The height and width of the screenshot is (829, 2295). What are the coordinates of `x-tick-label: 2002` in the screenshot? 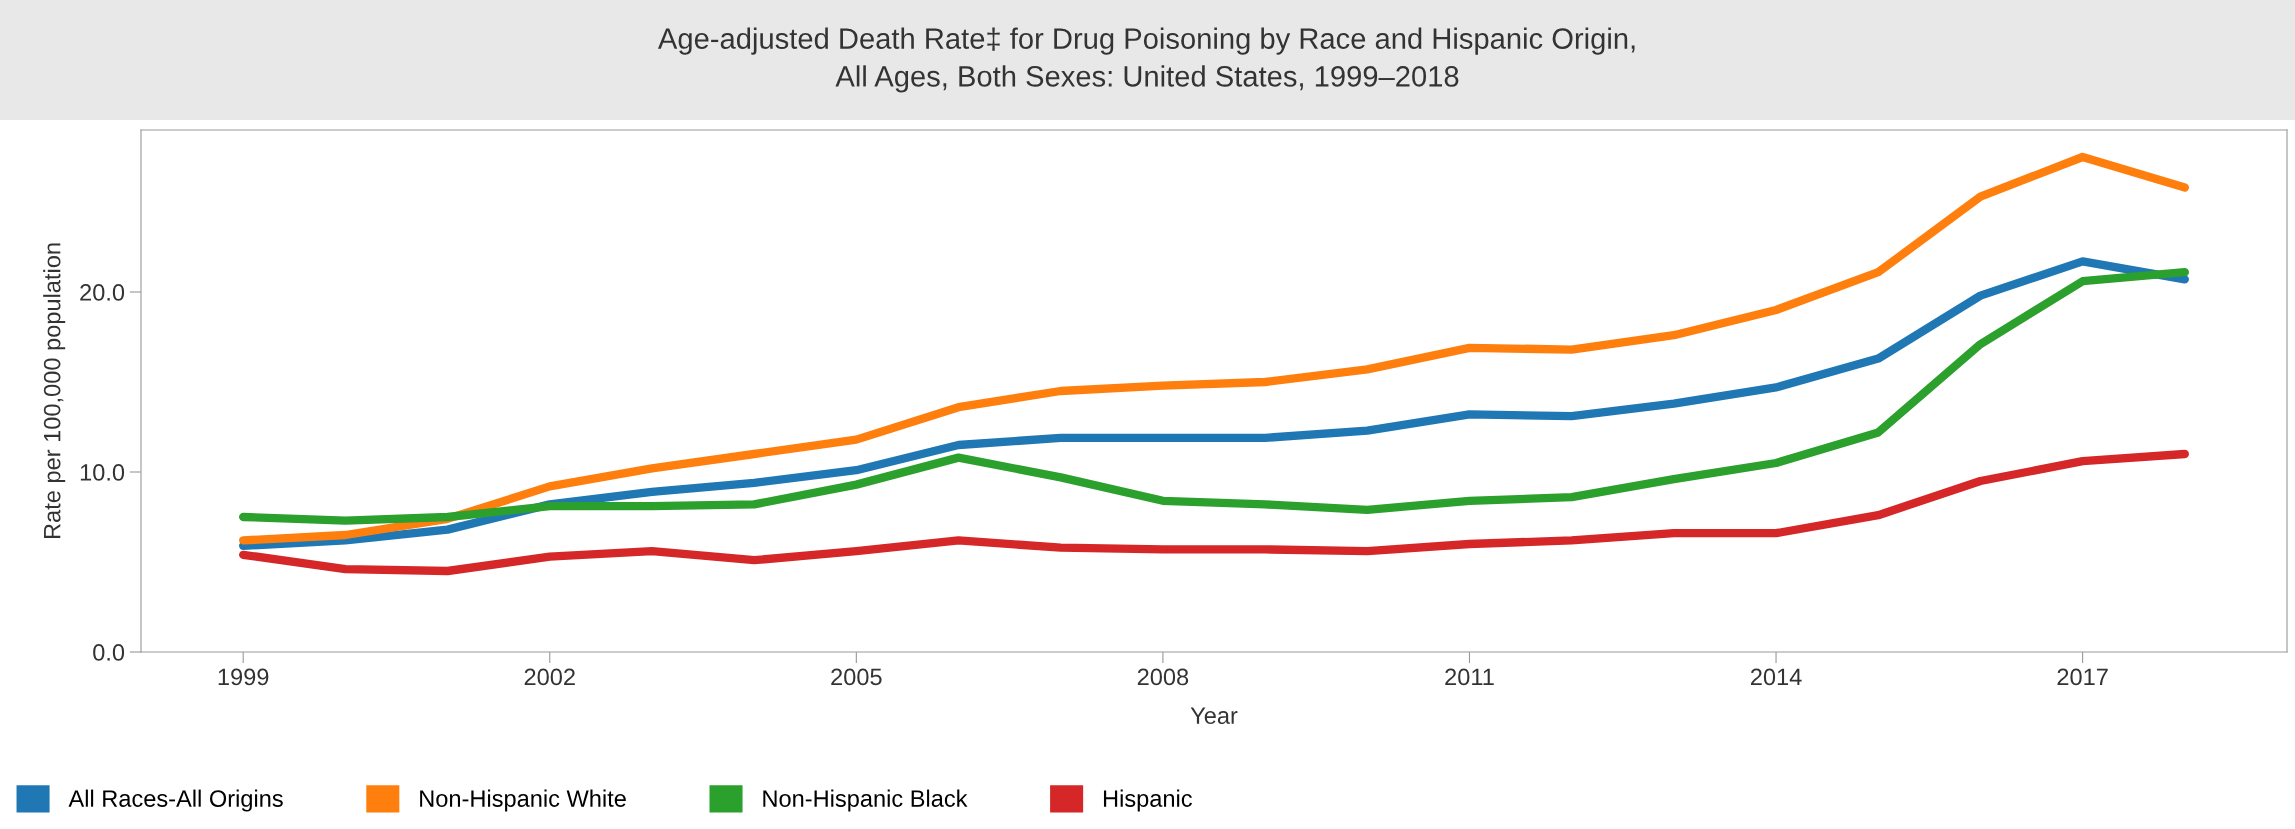 It's located at (549, 677).